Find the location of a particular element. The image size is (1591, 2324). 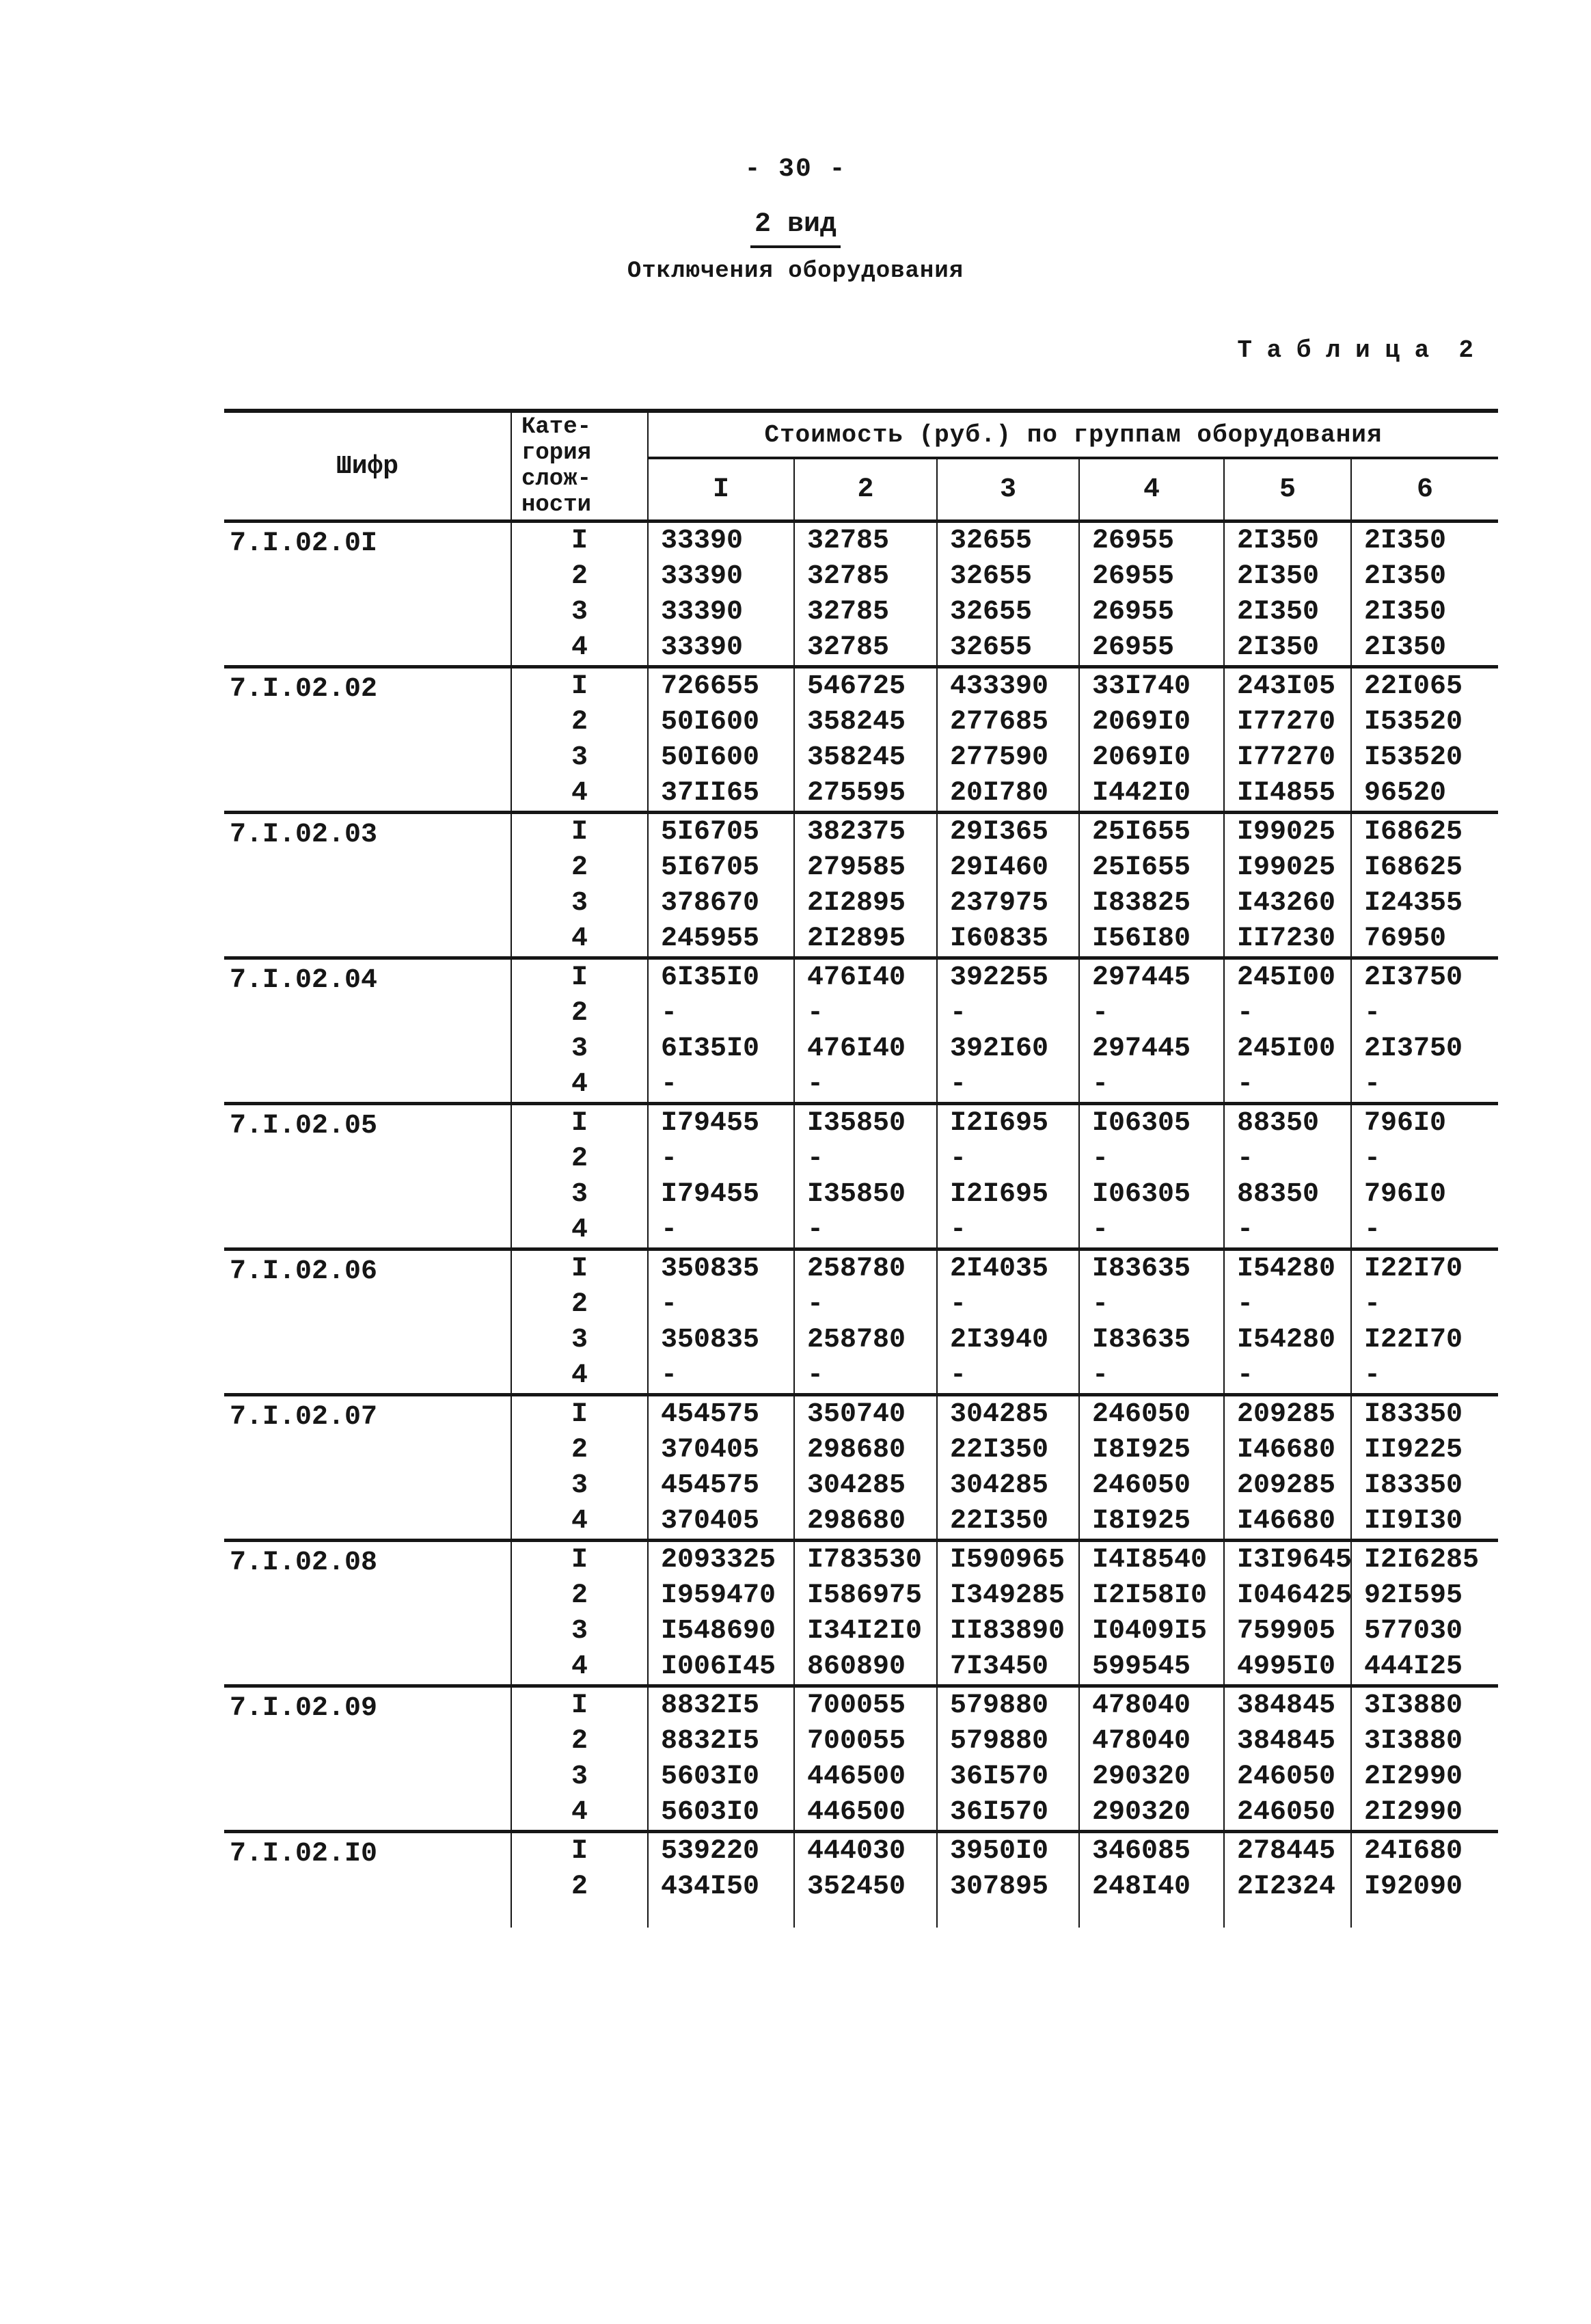

value-cell: I68625 is located at coordinates (1424, 867).